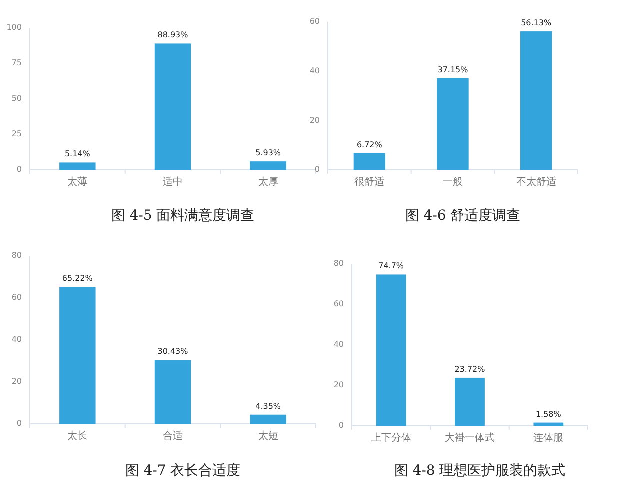 Image resolution: width=640 pixels, height=500 pixels. I want to click on data-label: 4.35%, so click(269, 406).